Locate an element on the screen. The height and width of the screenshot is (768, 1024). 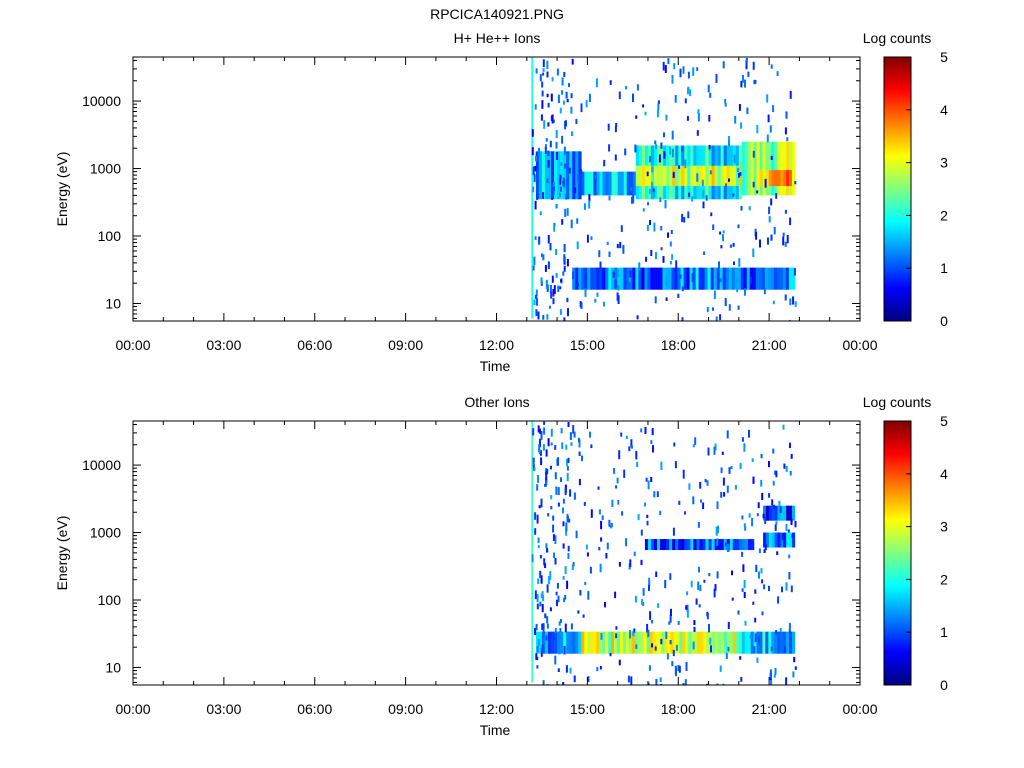
colorbar-label: Log counts is located at coordinates (897, 402).